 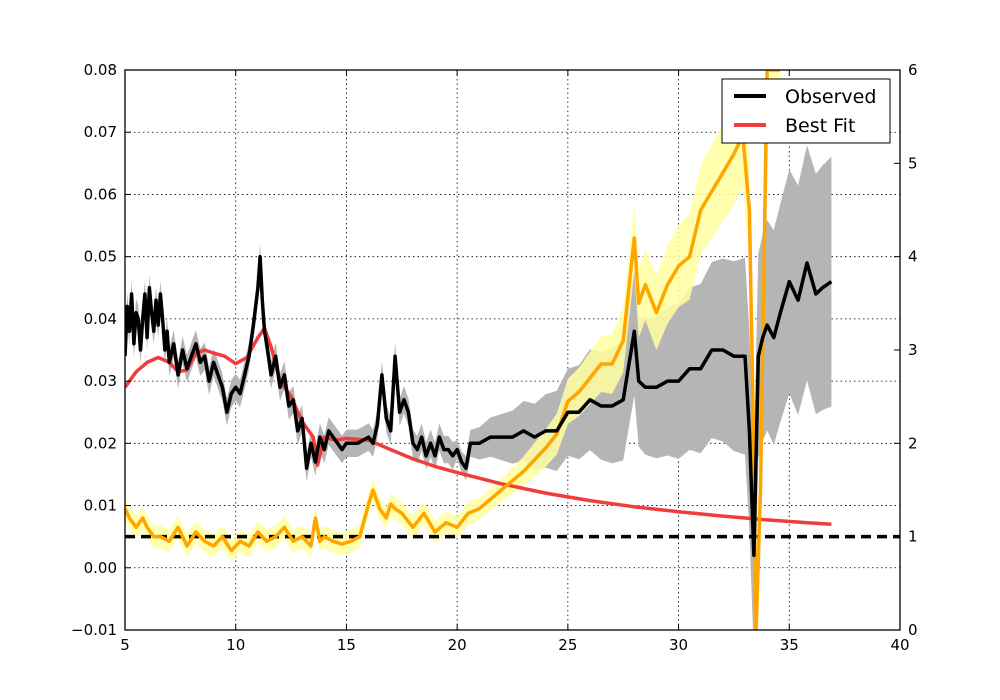 I want to click on legend-box, so click(x=806, y=111).